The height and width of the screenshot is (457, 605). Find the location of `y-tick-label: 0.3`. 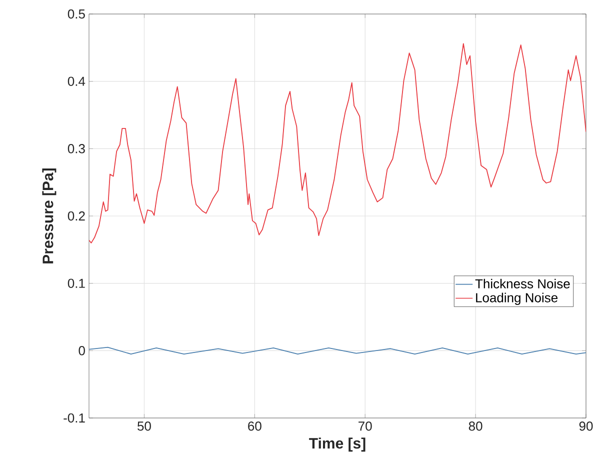

y-tick-label: 0.3 is located at coordinates (76, 149).